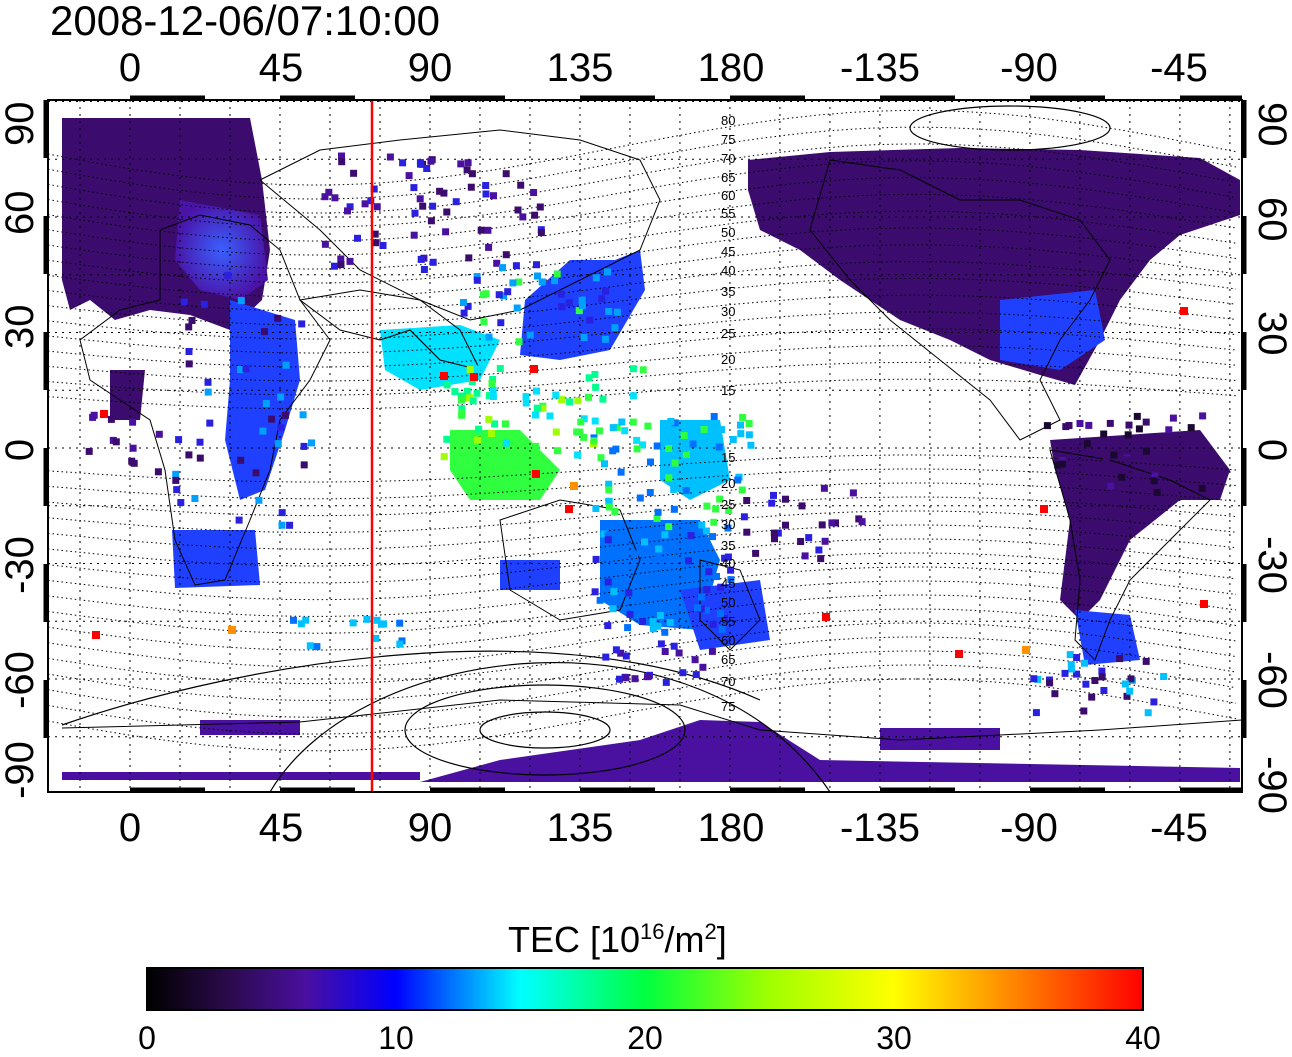 This screenshot has height=1057, width=1292. I want to click on contour-label: 35, so click(728, 291).